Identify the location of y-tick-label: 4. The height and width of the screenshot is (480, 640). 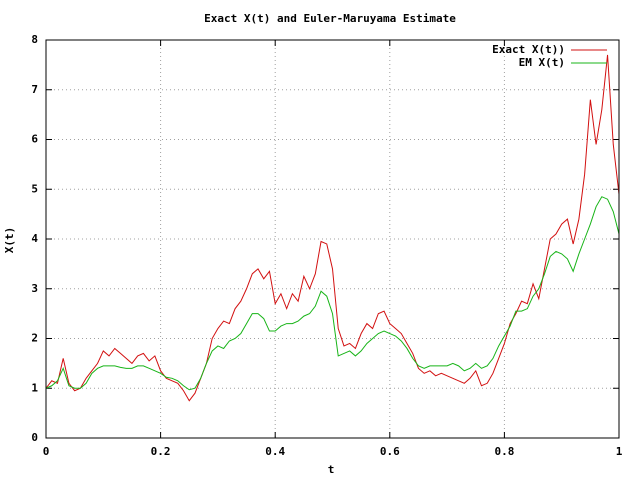
(34, 238).